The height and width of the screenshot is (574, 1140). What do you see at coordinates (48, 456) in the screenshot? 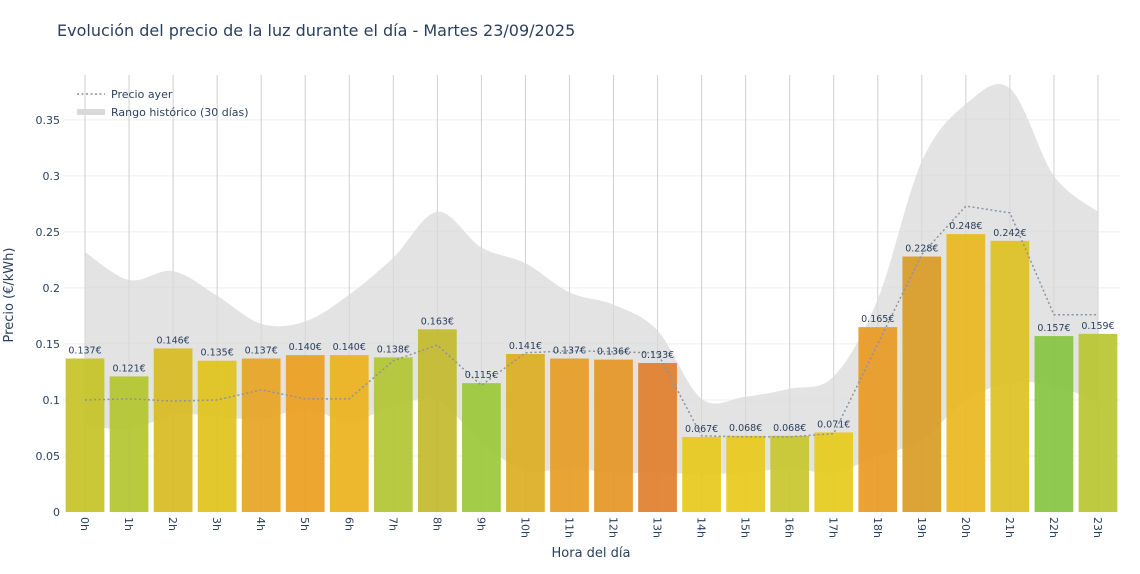
I see `y-tick-label: 0.05` at bounding box center [48, 456].